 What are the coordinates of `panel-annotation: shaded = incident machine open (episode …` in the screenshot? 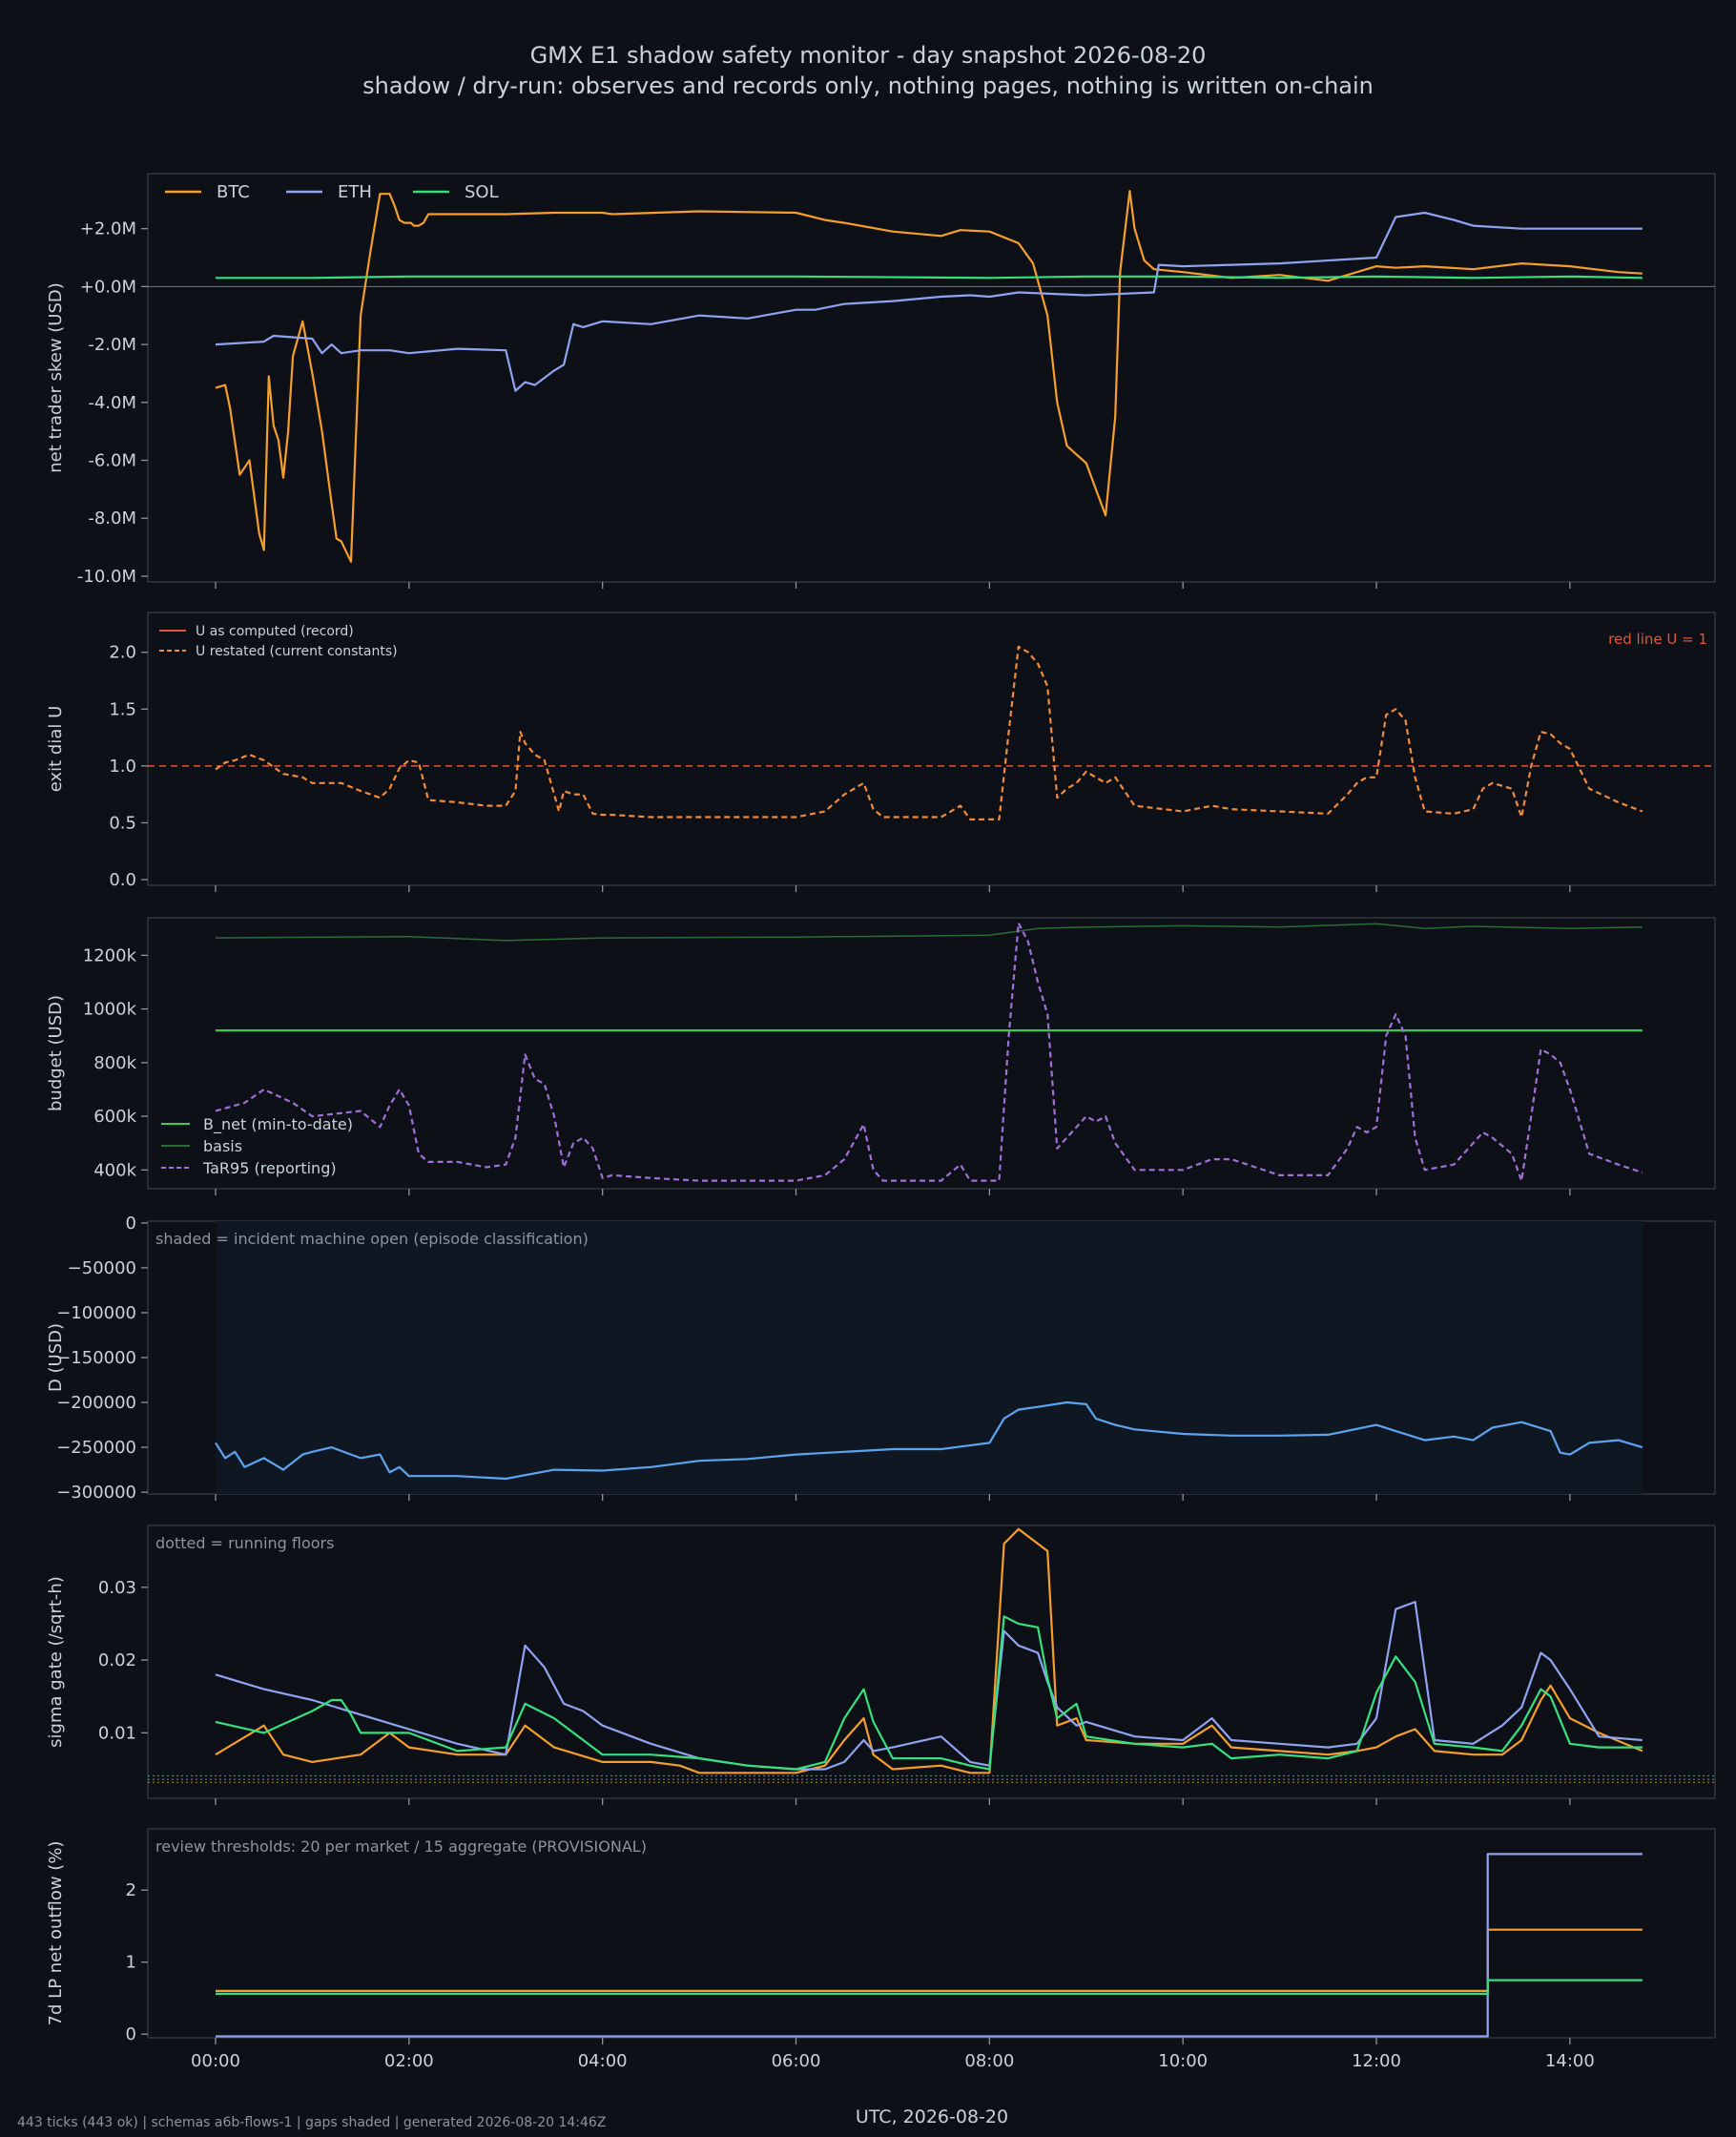 It's located at (372, 1239).